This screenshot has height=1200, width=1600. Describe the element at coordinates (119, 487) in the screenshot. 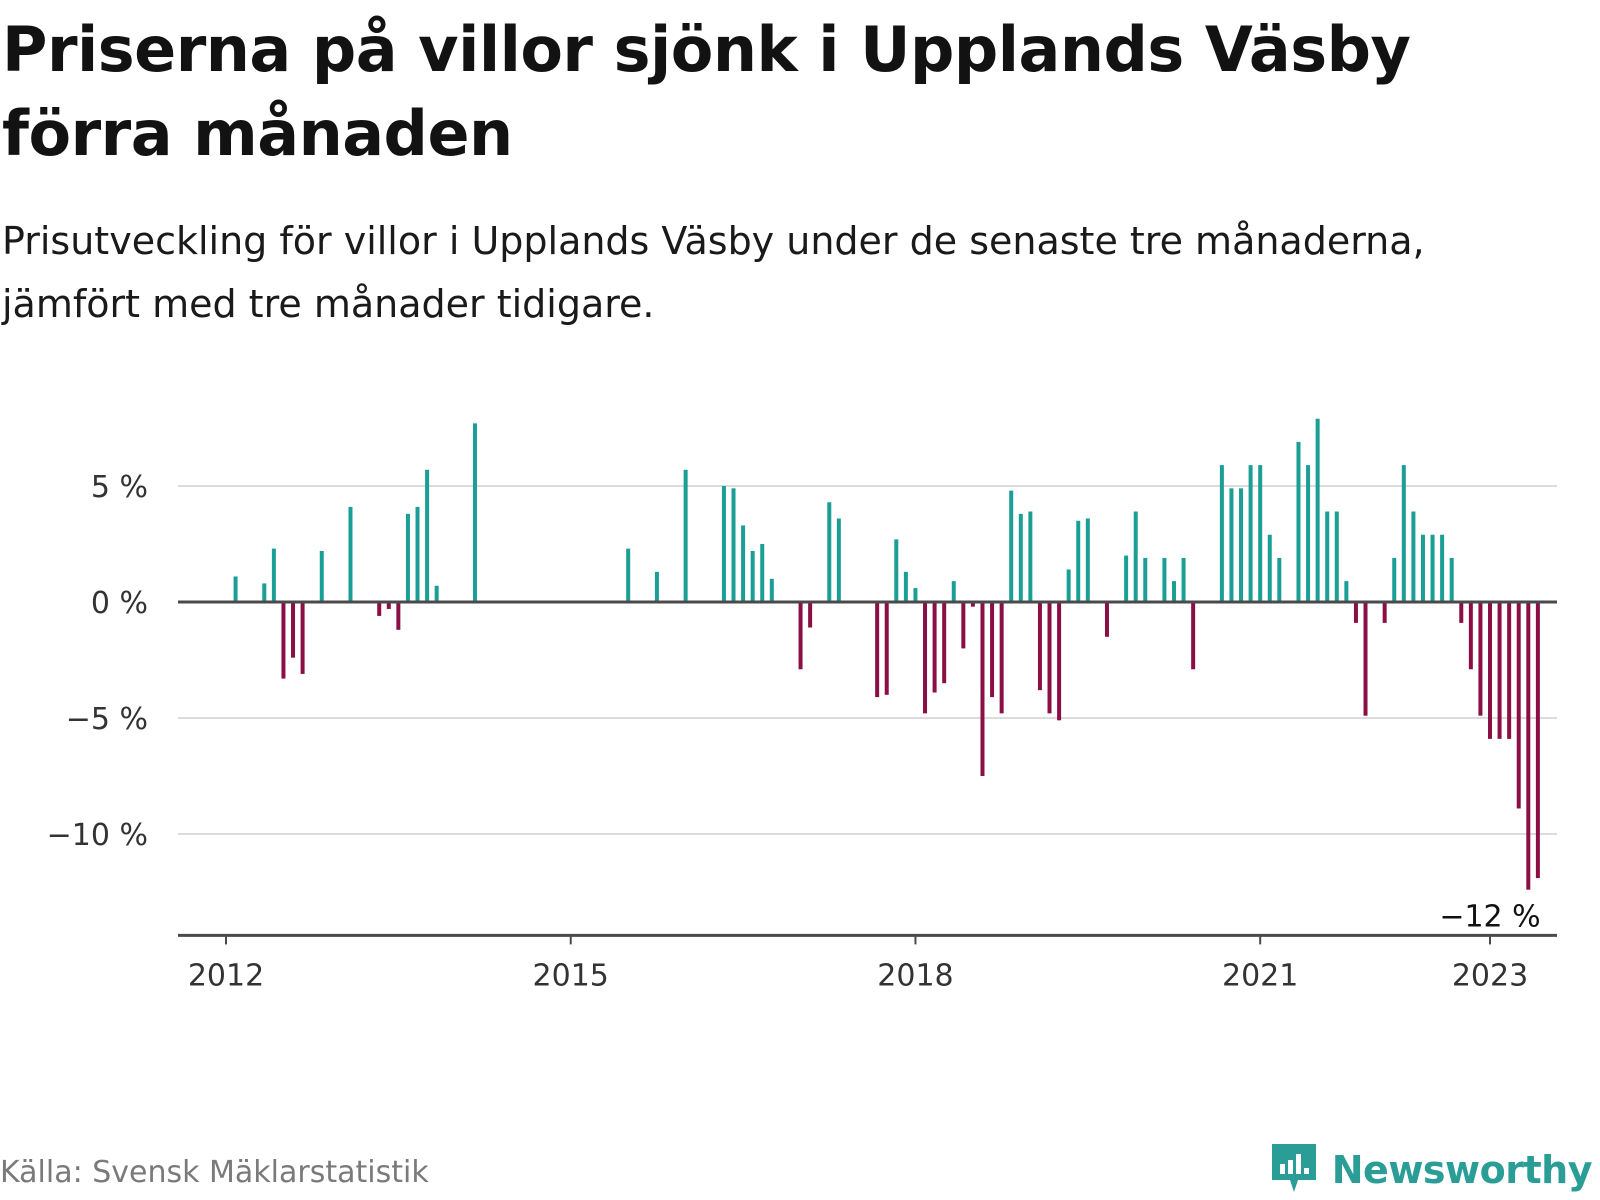

I see `y-tick-label: 5 %` at that location.